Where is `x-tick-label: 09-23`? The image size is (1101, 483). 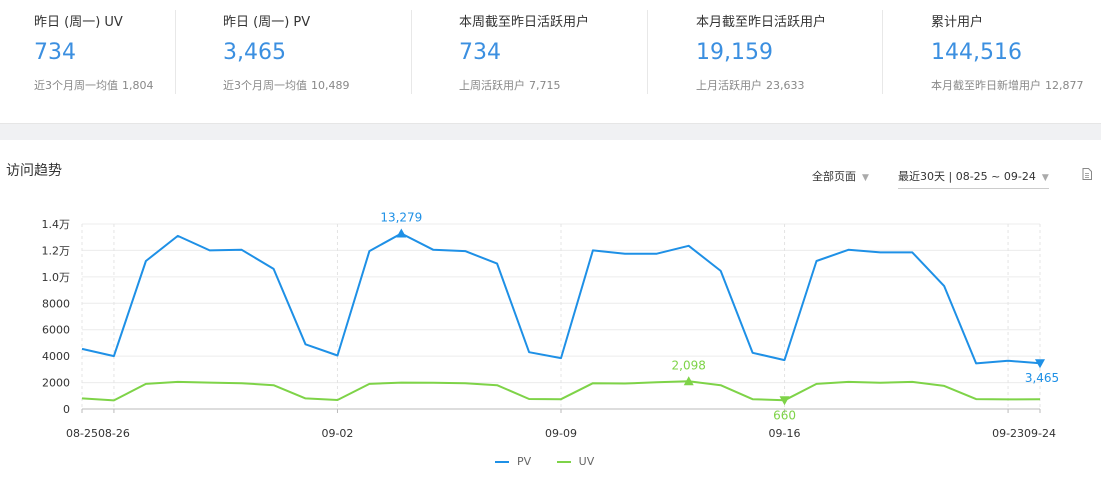 x-tick-label: 09-23 is located at coordinates (1008, 433).